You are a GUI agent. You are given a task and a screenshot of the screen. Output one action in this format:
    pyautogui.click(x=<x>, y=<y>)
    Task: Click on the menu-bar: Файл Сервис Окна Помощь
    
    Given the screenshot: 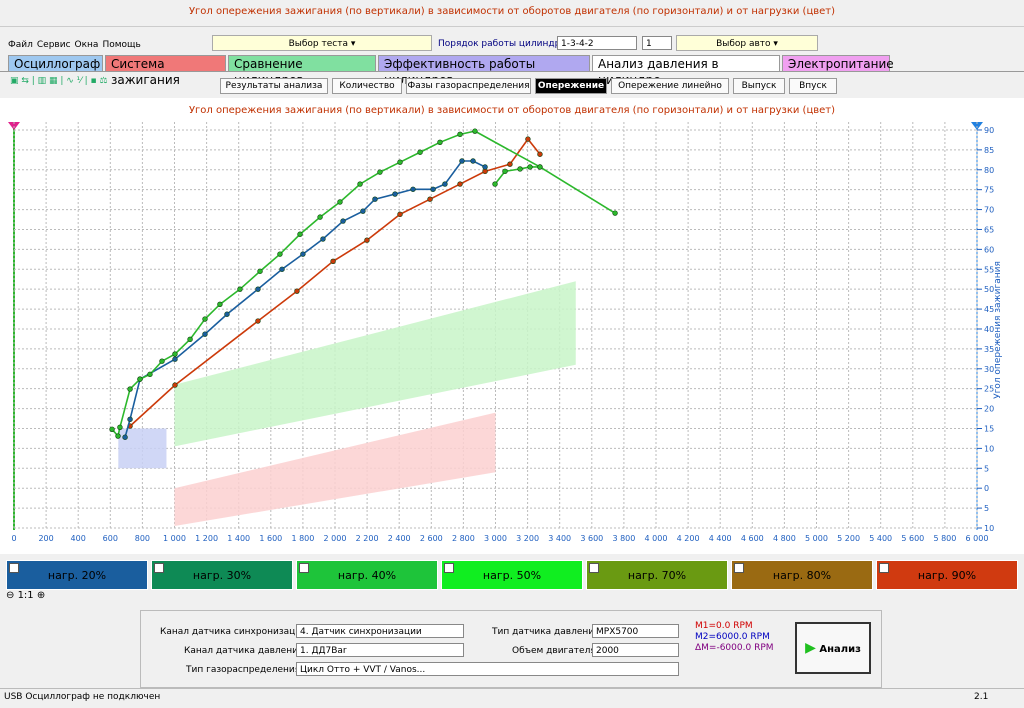 What is the action you would take?
    pyautogui.click(x=76, y=45)
    